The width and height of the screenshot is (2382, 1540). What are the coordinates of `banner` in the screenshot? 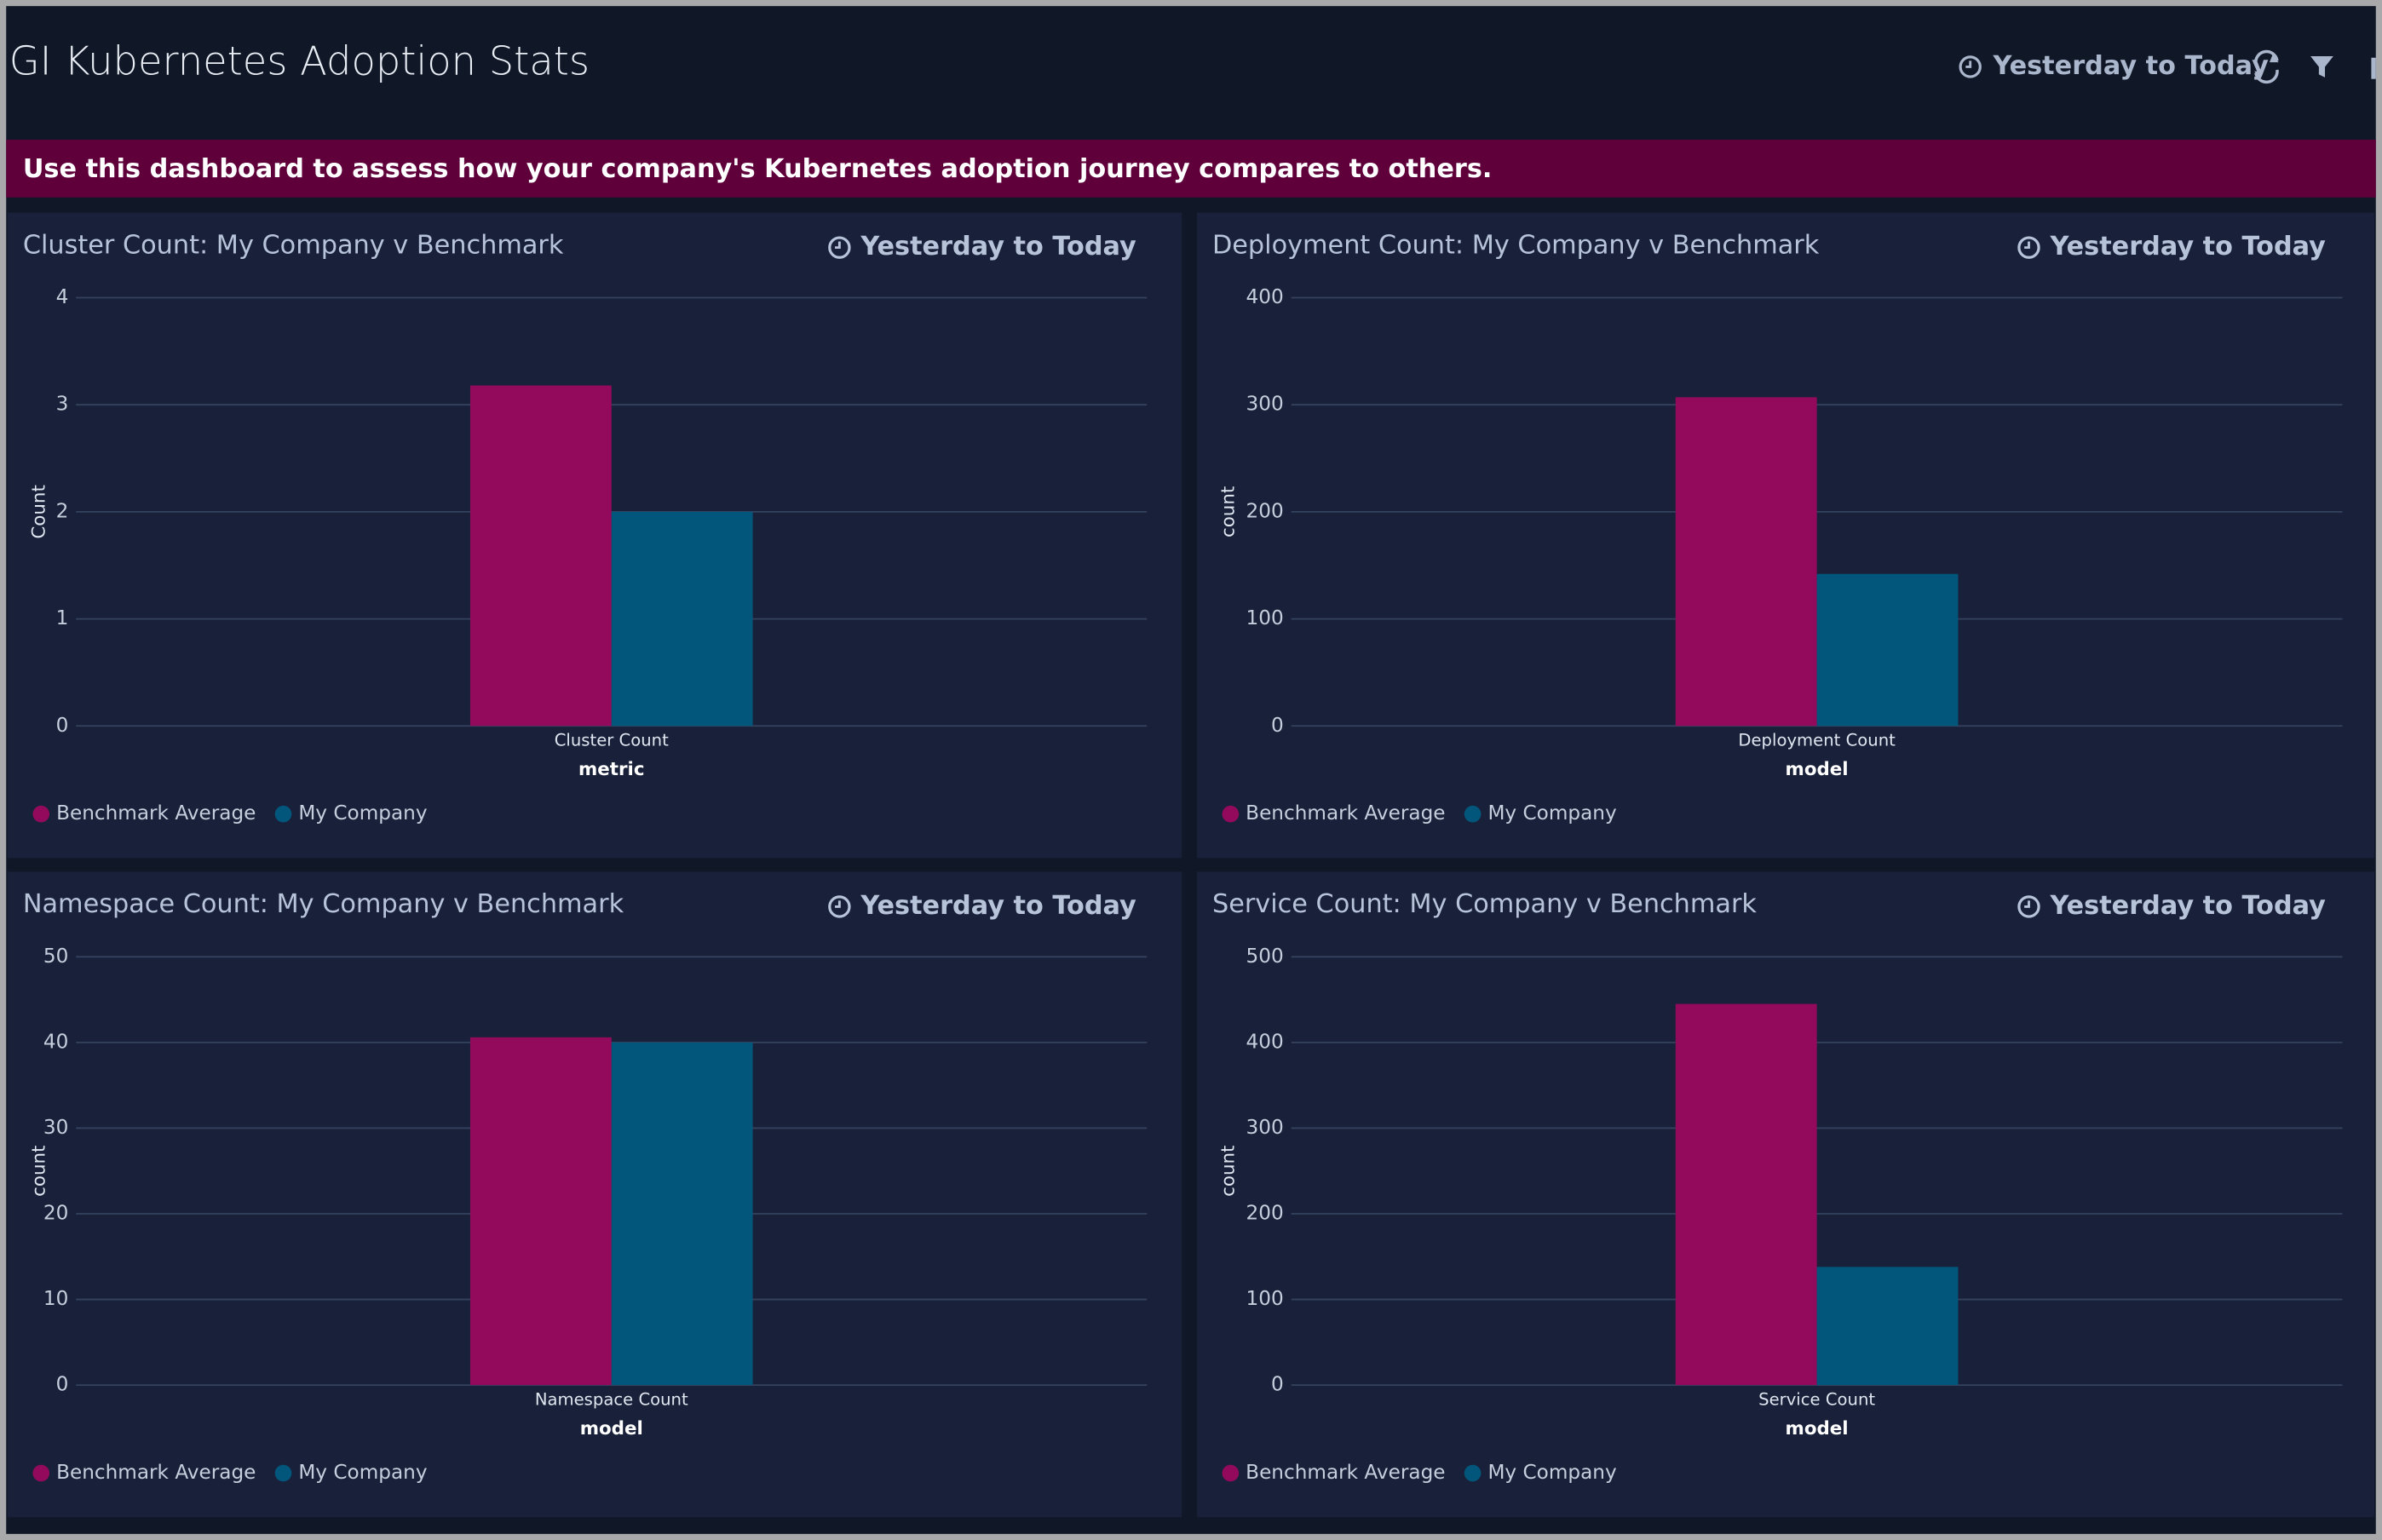 It's located at (1191, 169).